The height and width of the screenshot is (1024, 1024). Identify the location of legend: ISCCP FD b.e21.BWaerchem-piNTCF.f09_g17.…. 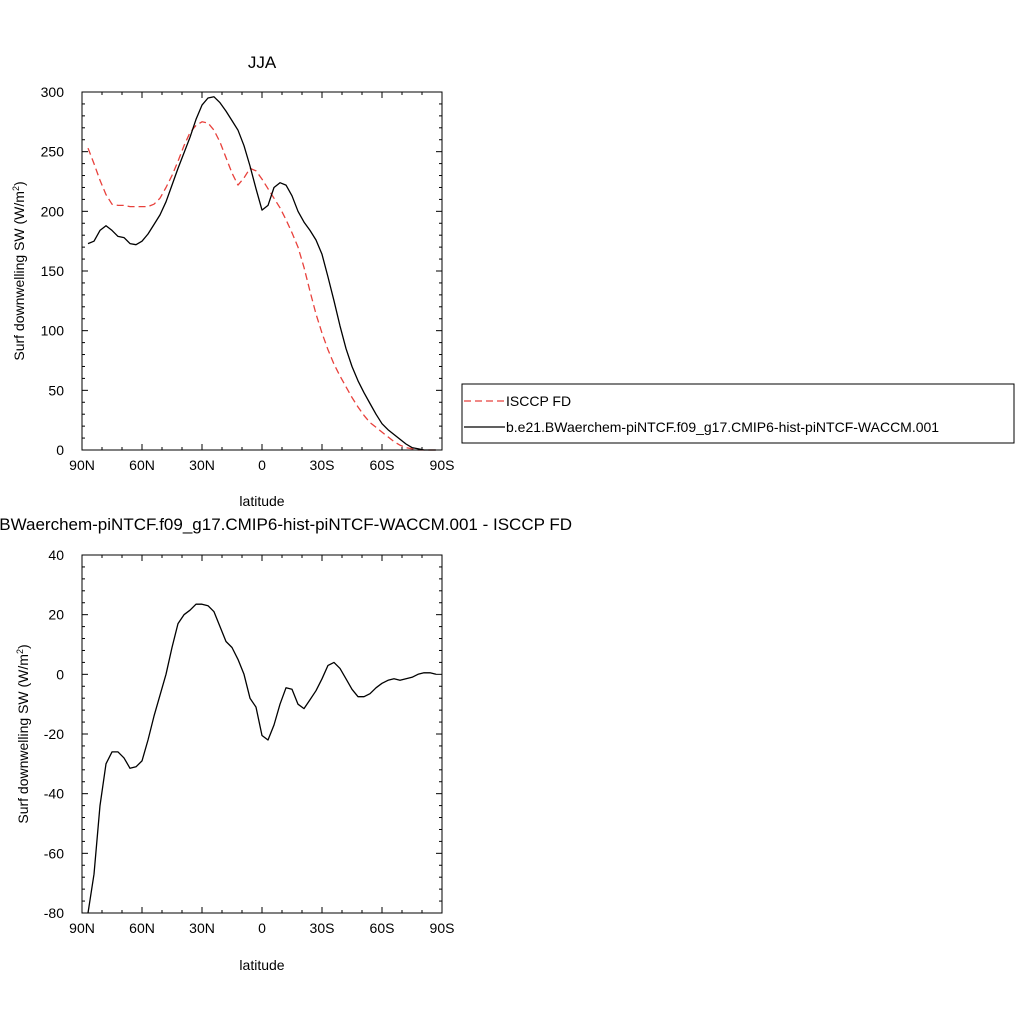
(738, 413).